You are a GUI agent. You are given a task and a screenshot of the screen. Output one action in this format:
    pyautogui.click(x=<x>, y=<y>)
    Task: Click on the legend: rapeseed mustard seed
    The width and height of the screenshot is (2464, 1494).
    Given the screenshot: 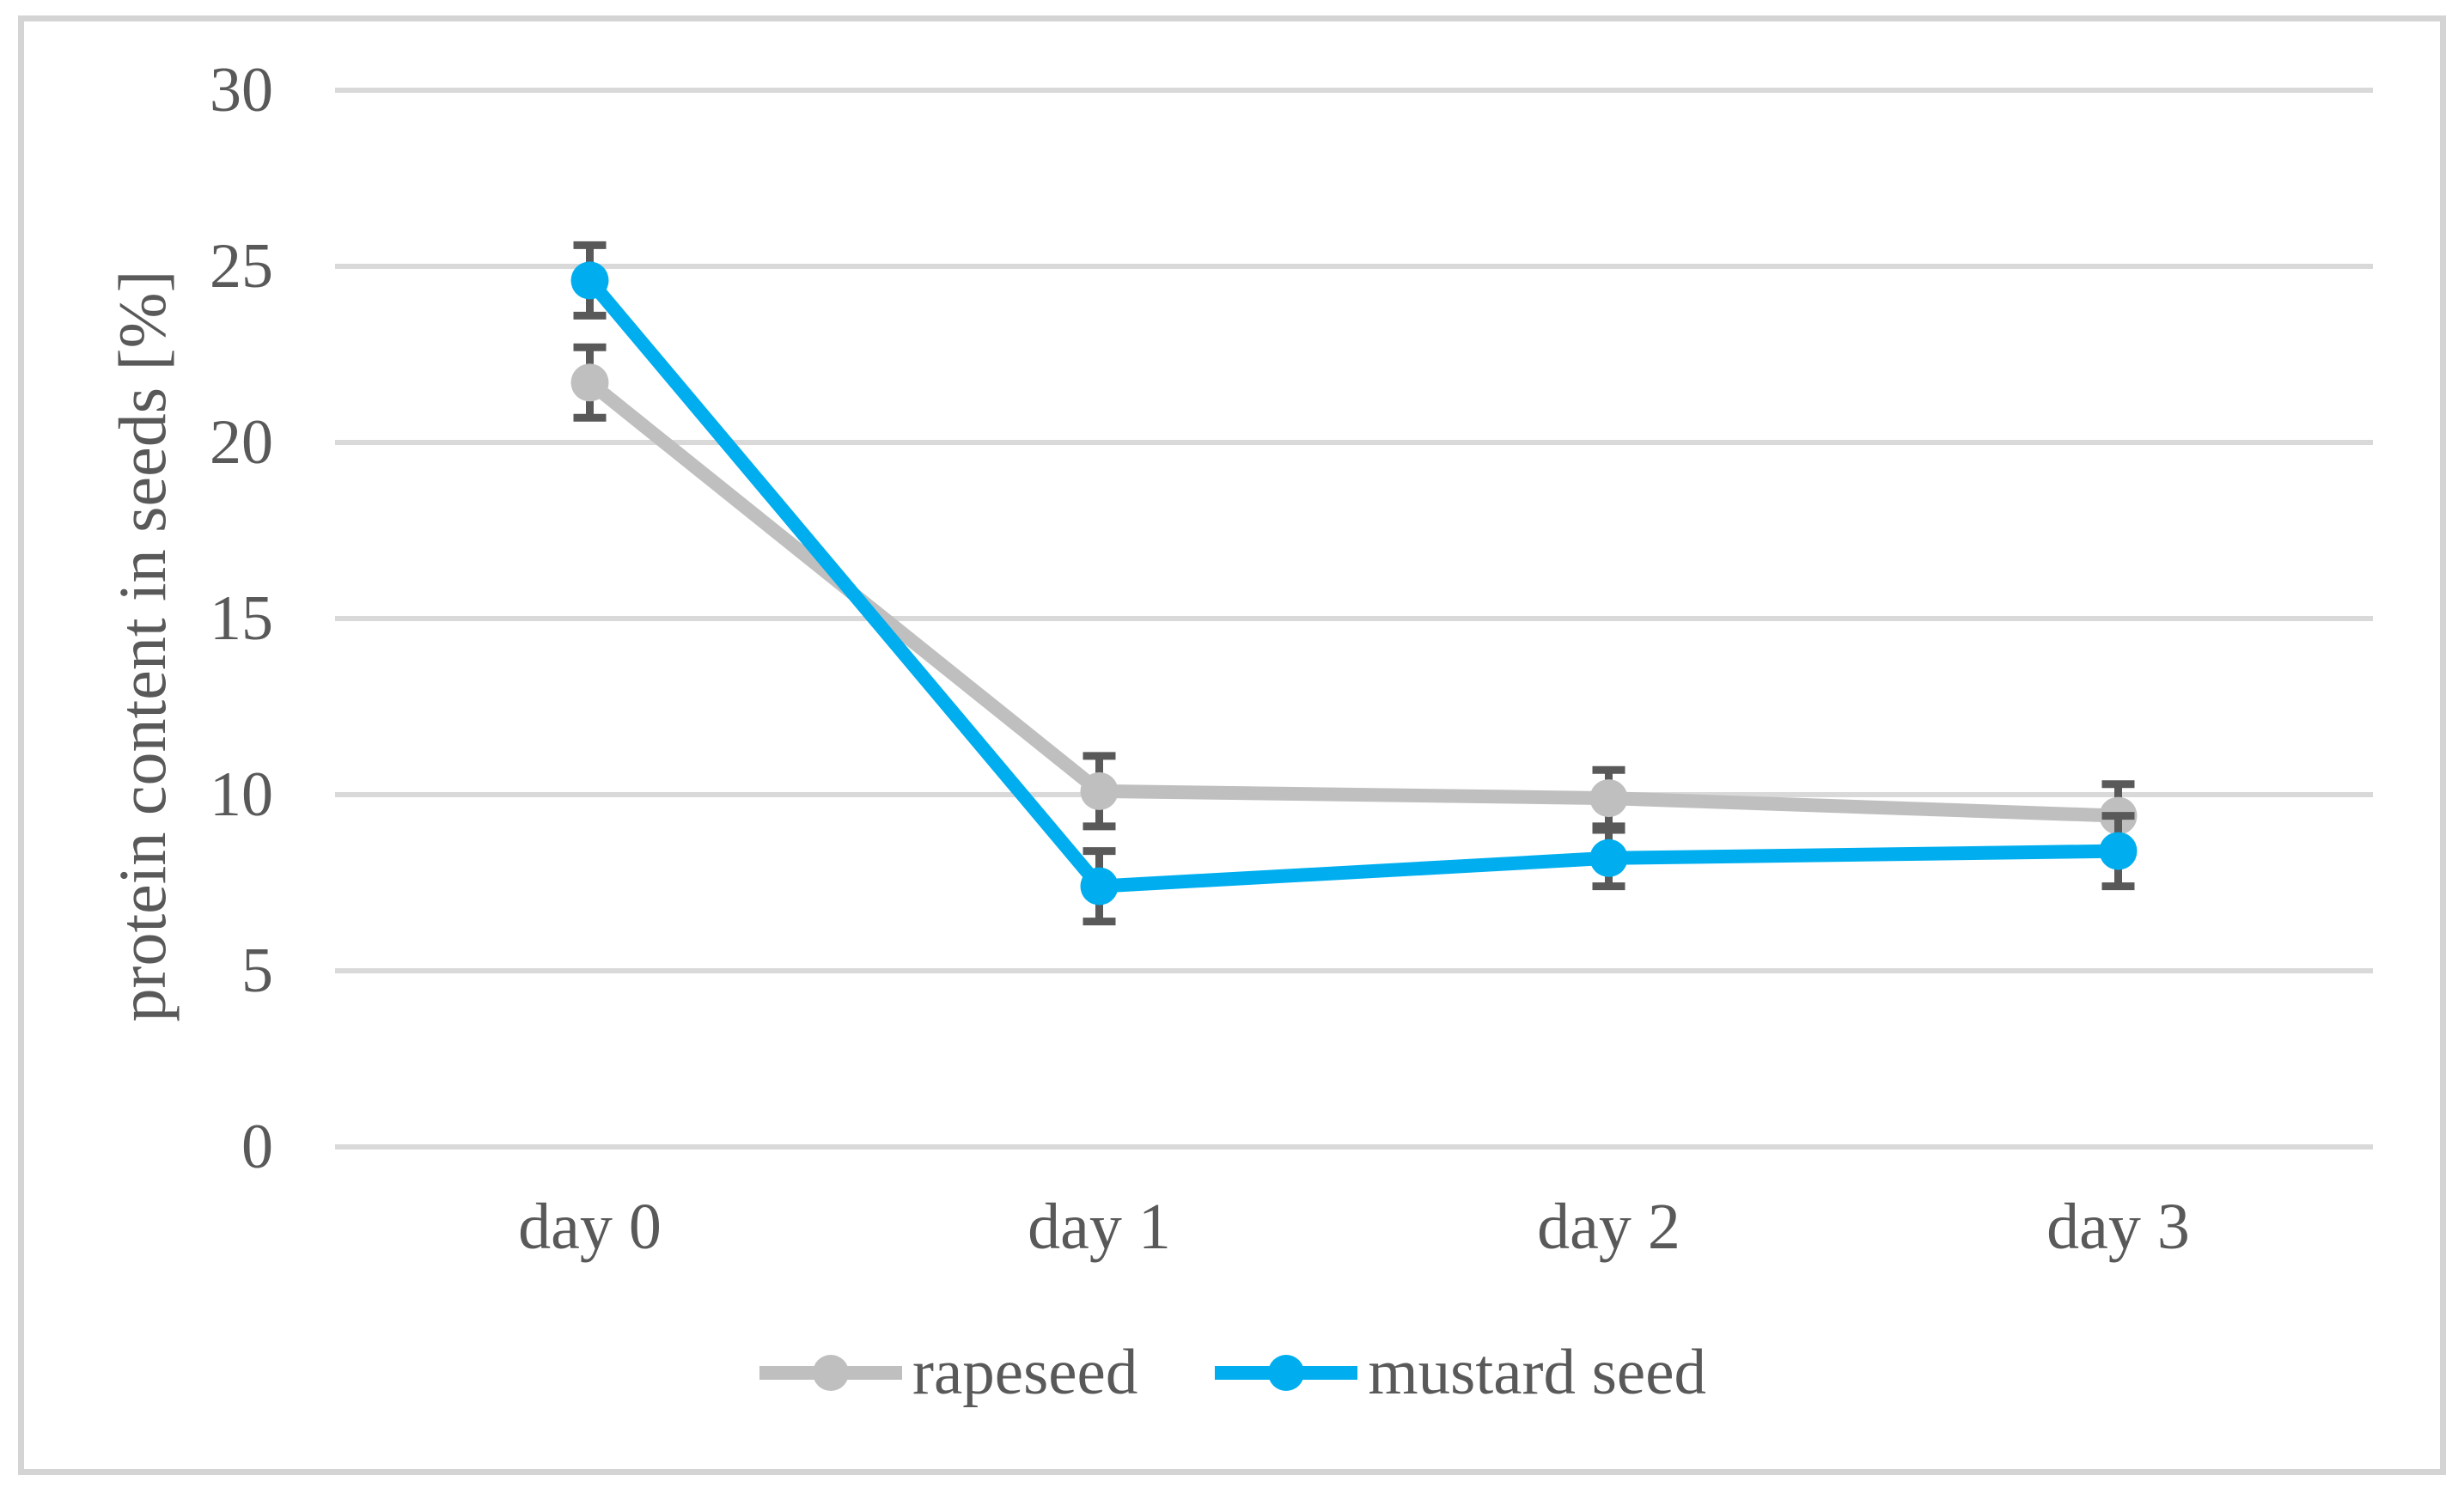 What is the action you would take?
    pyautogui.click(x=1232, y=1373)
    